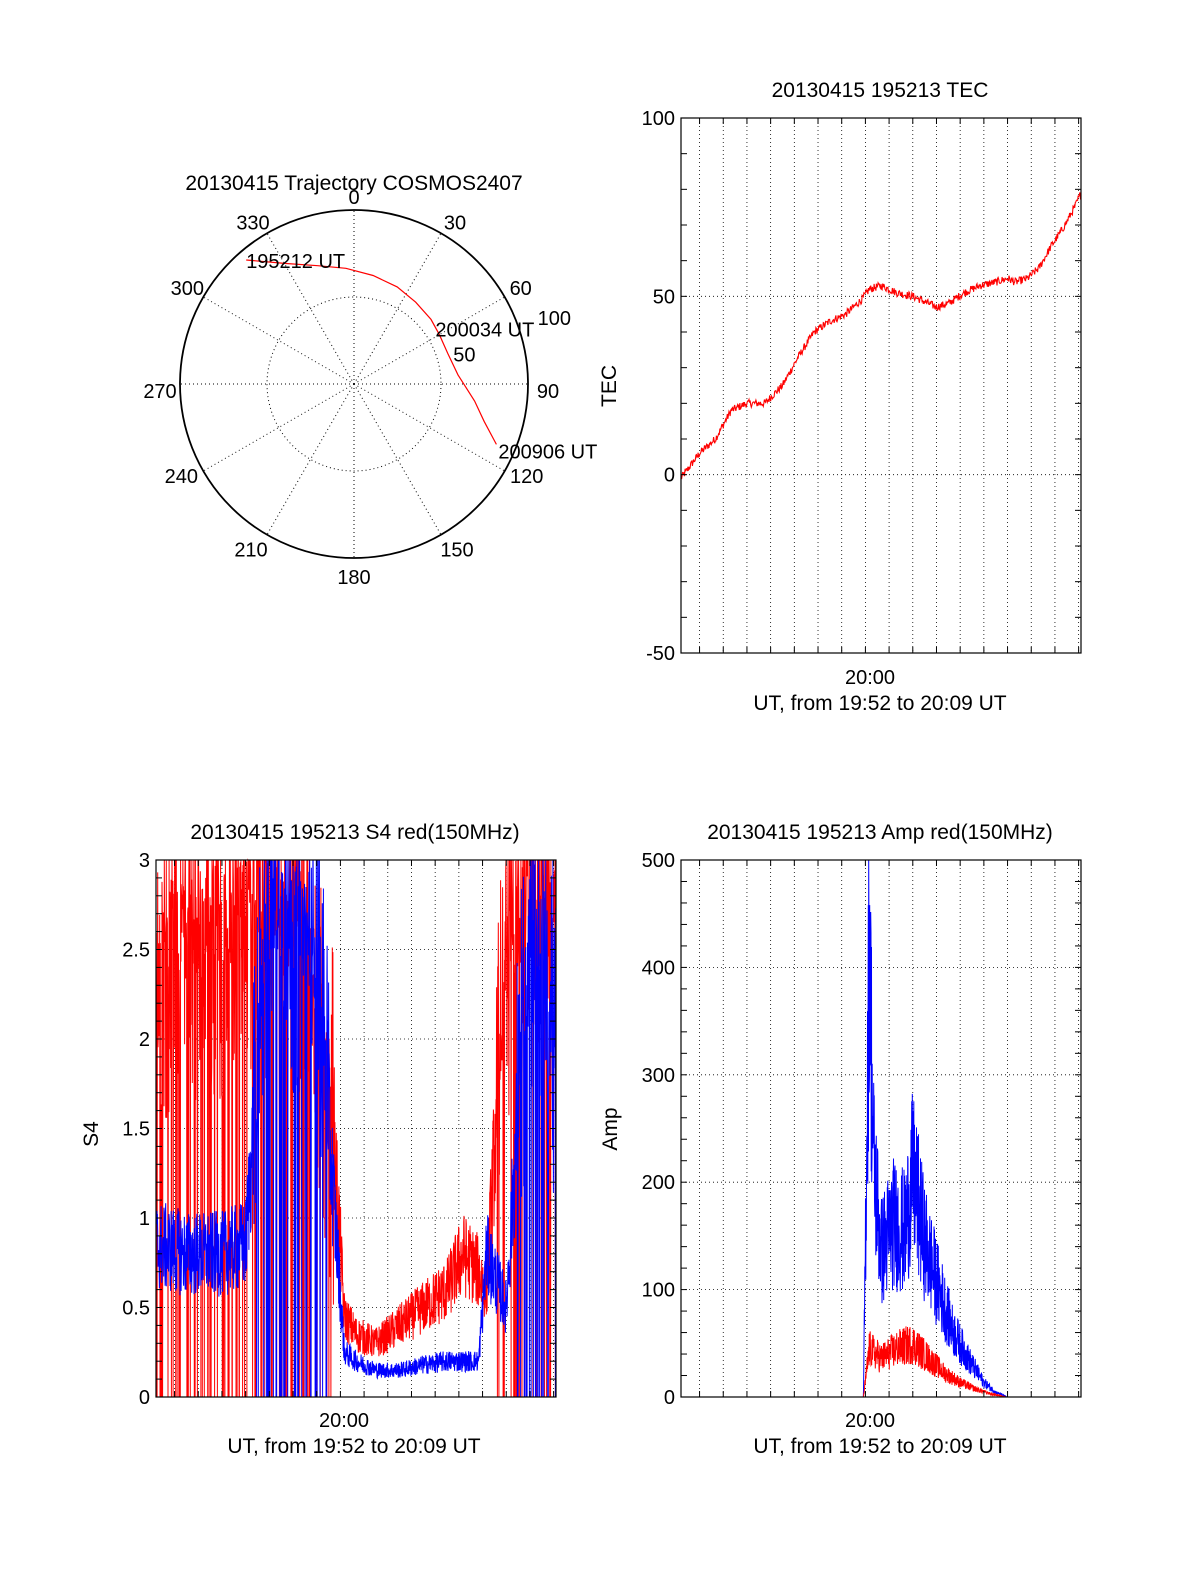  I want to click on ticks: -50 0 50 100, so click(861, 386).